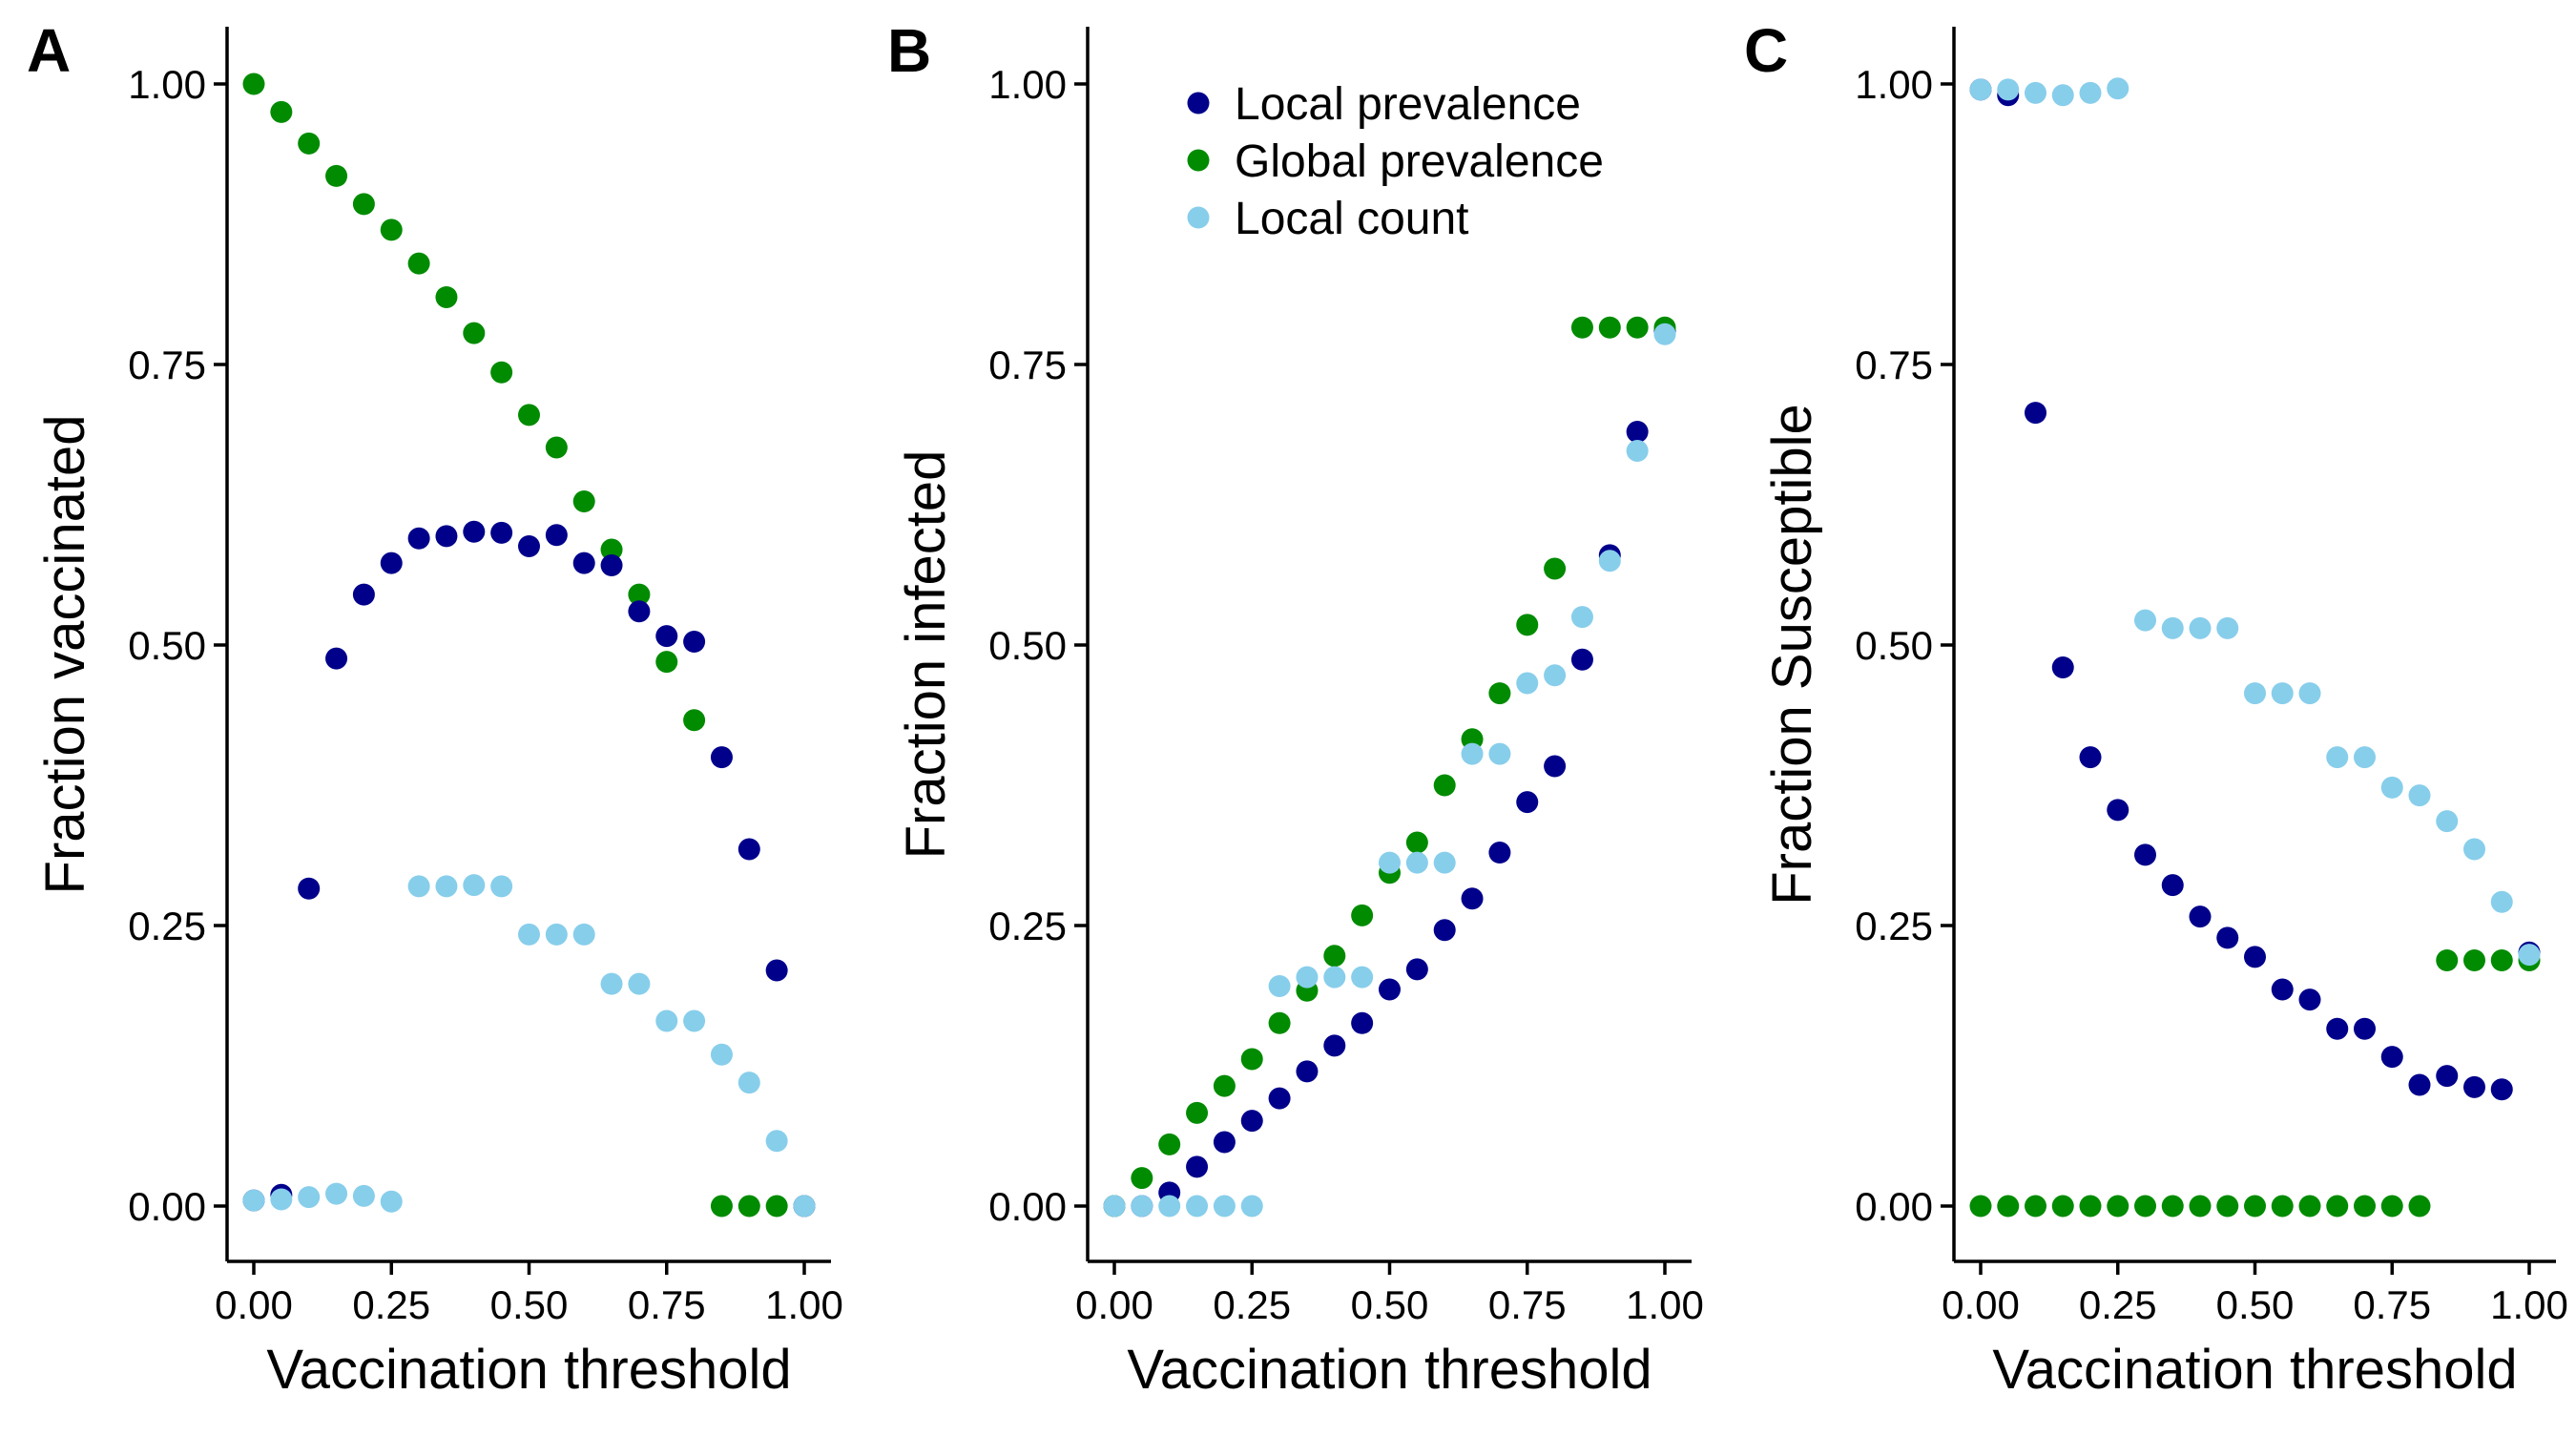 The image size is (2576, 1436). I want to click on y-tick-label: 1.00, so click(1894, 84).